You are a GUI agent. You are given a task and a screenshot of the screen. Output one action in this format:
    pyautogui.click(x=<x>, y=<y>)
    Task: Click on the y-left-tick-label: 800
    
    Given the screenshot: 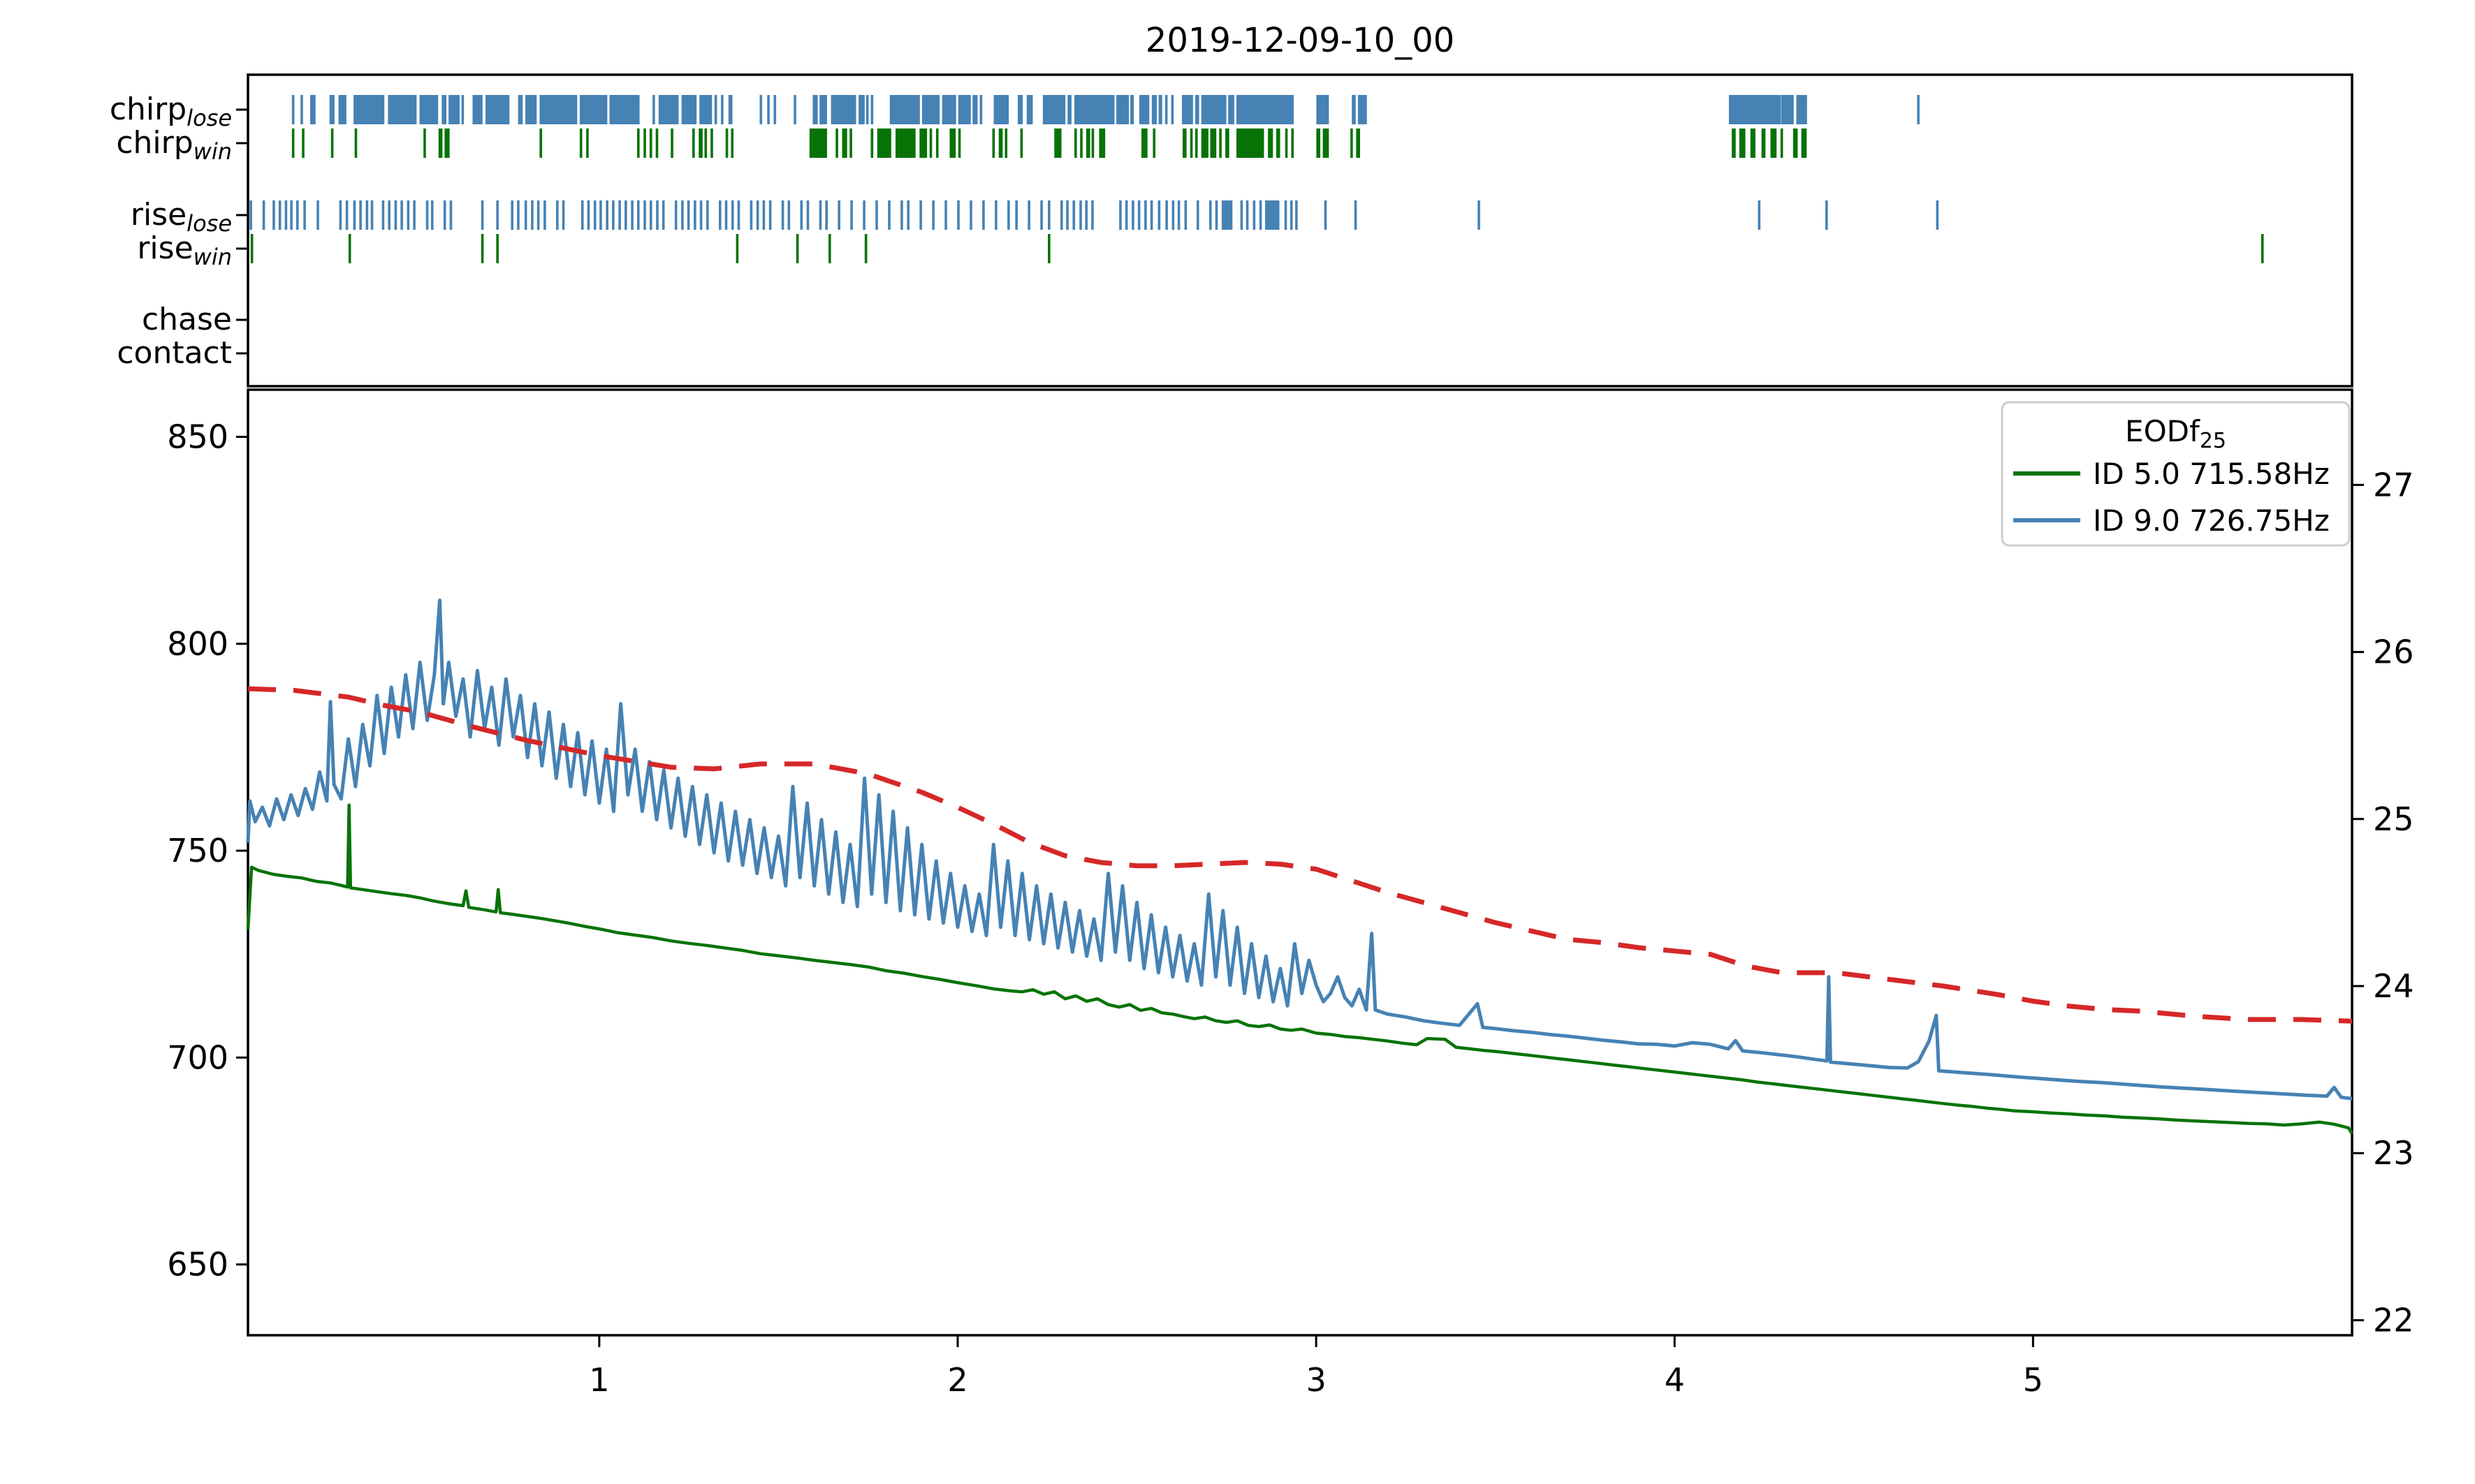 What is the action you would take?
    pyautogui.click(x=197, y=644)
    